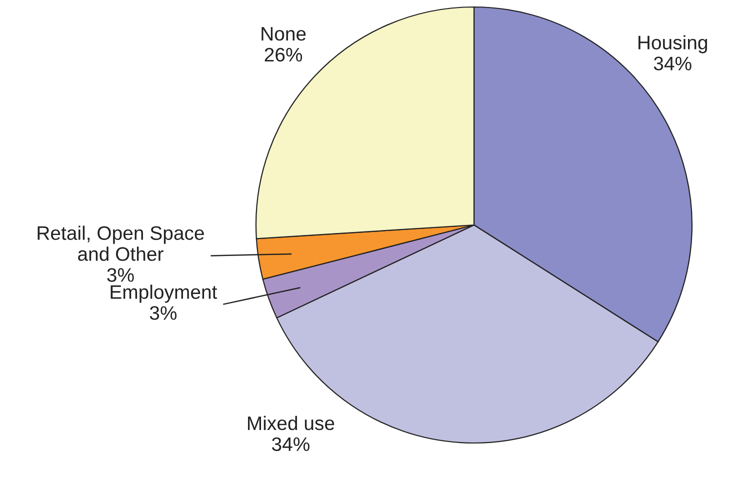 The width and height of the screenshot is (738, 479). Describe the element at coordinates (291, 423) in the screenshot. I see `slice-label: Mixed use` at that location.